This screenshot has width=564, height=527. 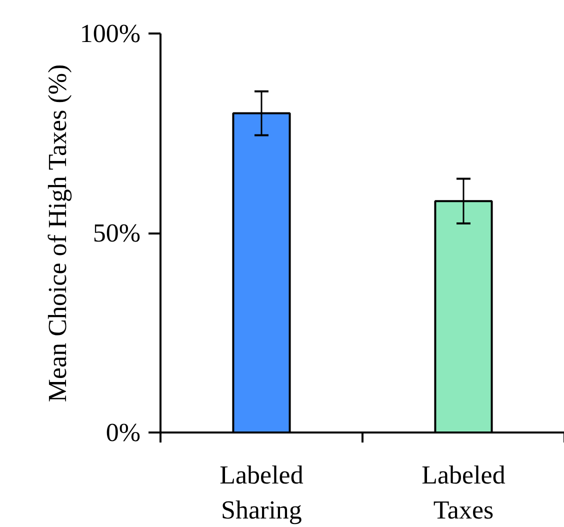 What do you see at coordinates (123, 432) in the screenshot?
I see `y-tick-label: 0%` at bounding box center [123, 432].